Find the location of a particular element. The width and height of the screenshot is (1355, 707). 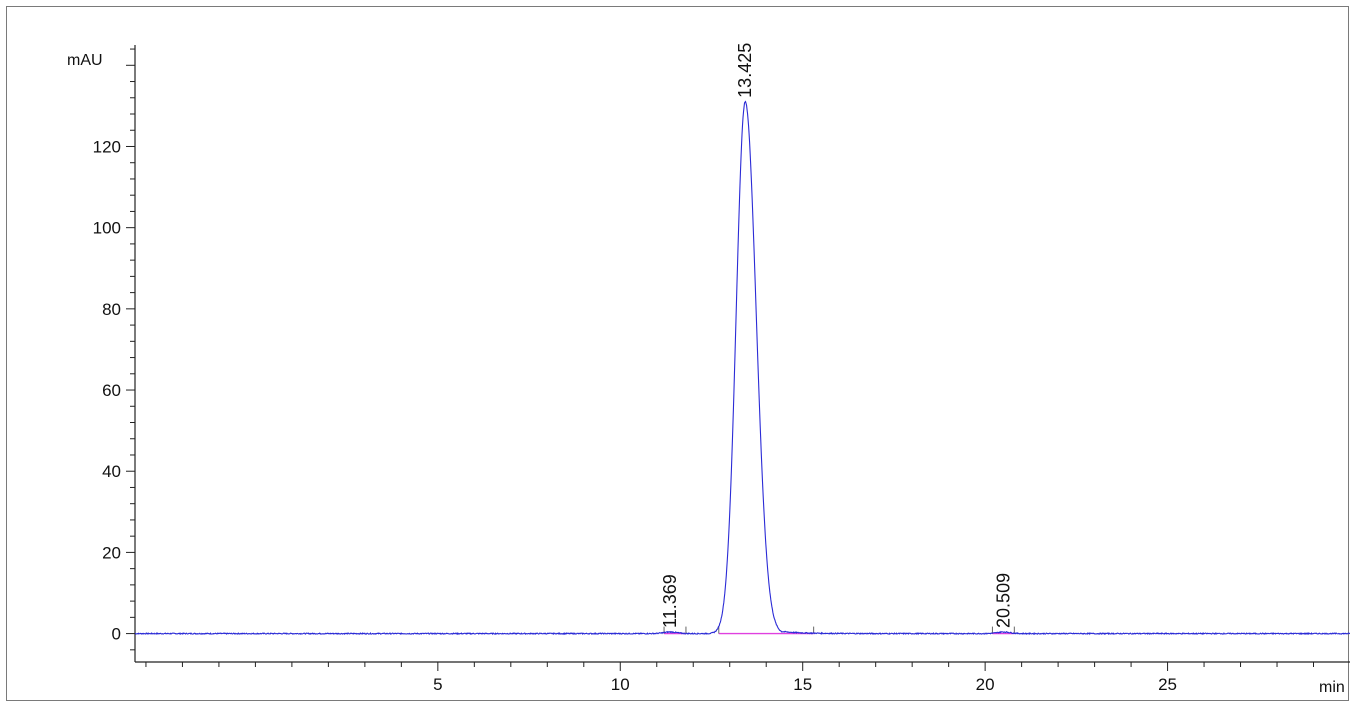

y-tick-label: 0 is located at coordinates (116, 634).